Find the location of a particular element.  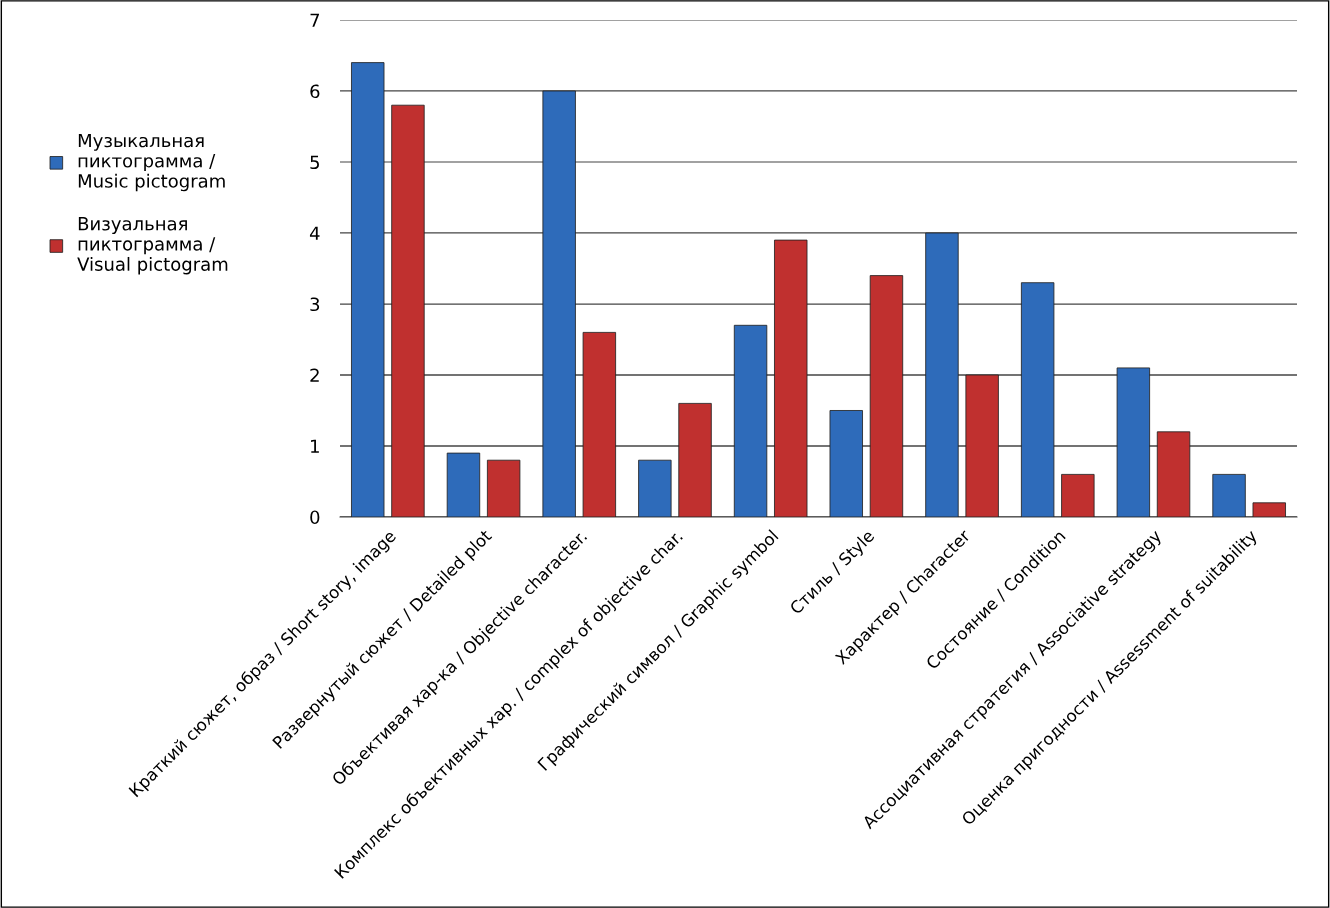

y-tick-label: 1 is located at coordinates (315, 446).